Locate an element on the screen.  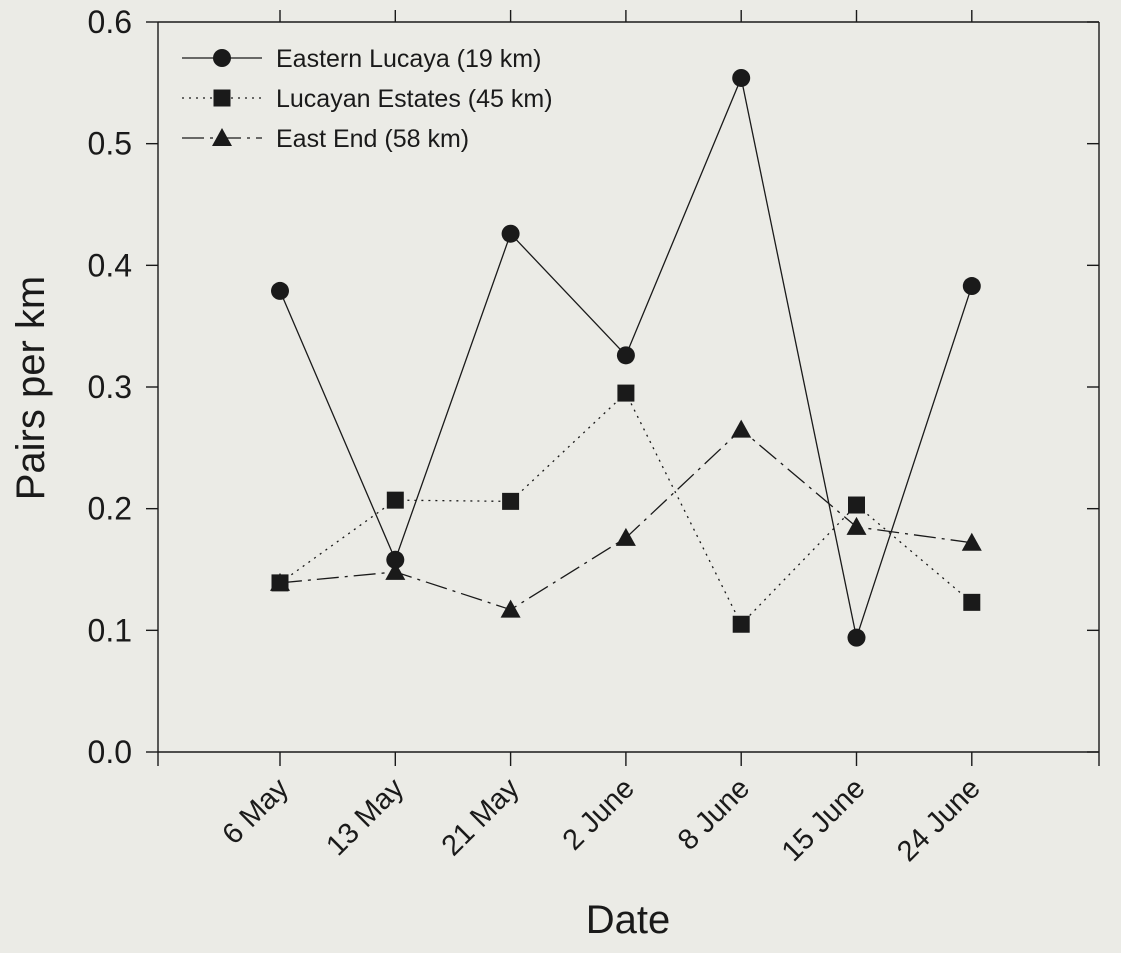
y-tick-label: 0.0 is located at coordinates (110, 752).